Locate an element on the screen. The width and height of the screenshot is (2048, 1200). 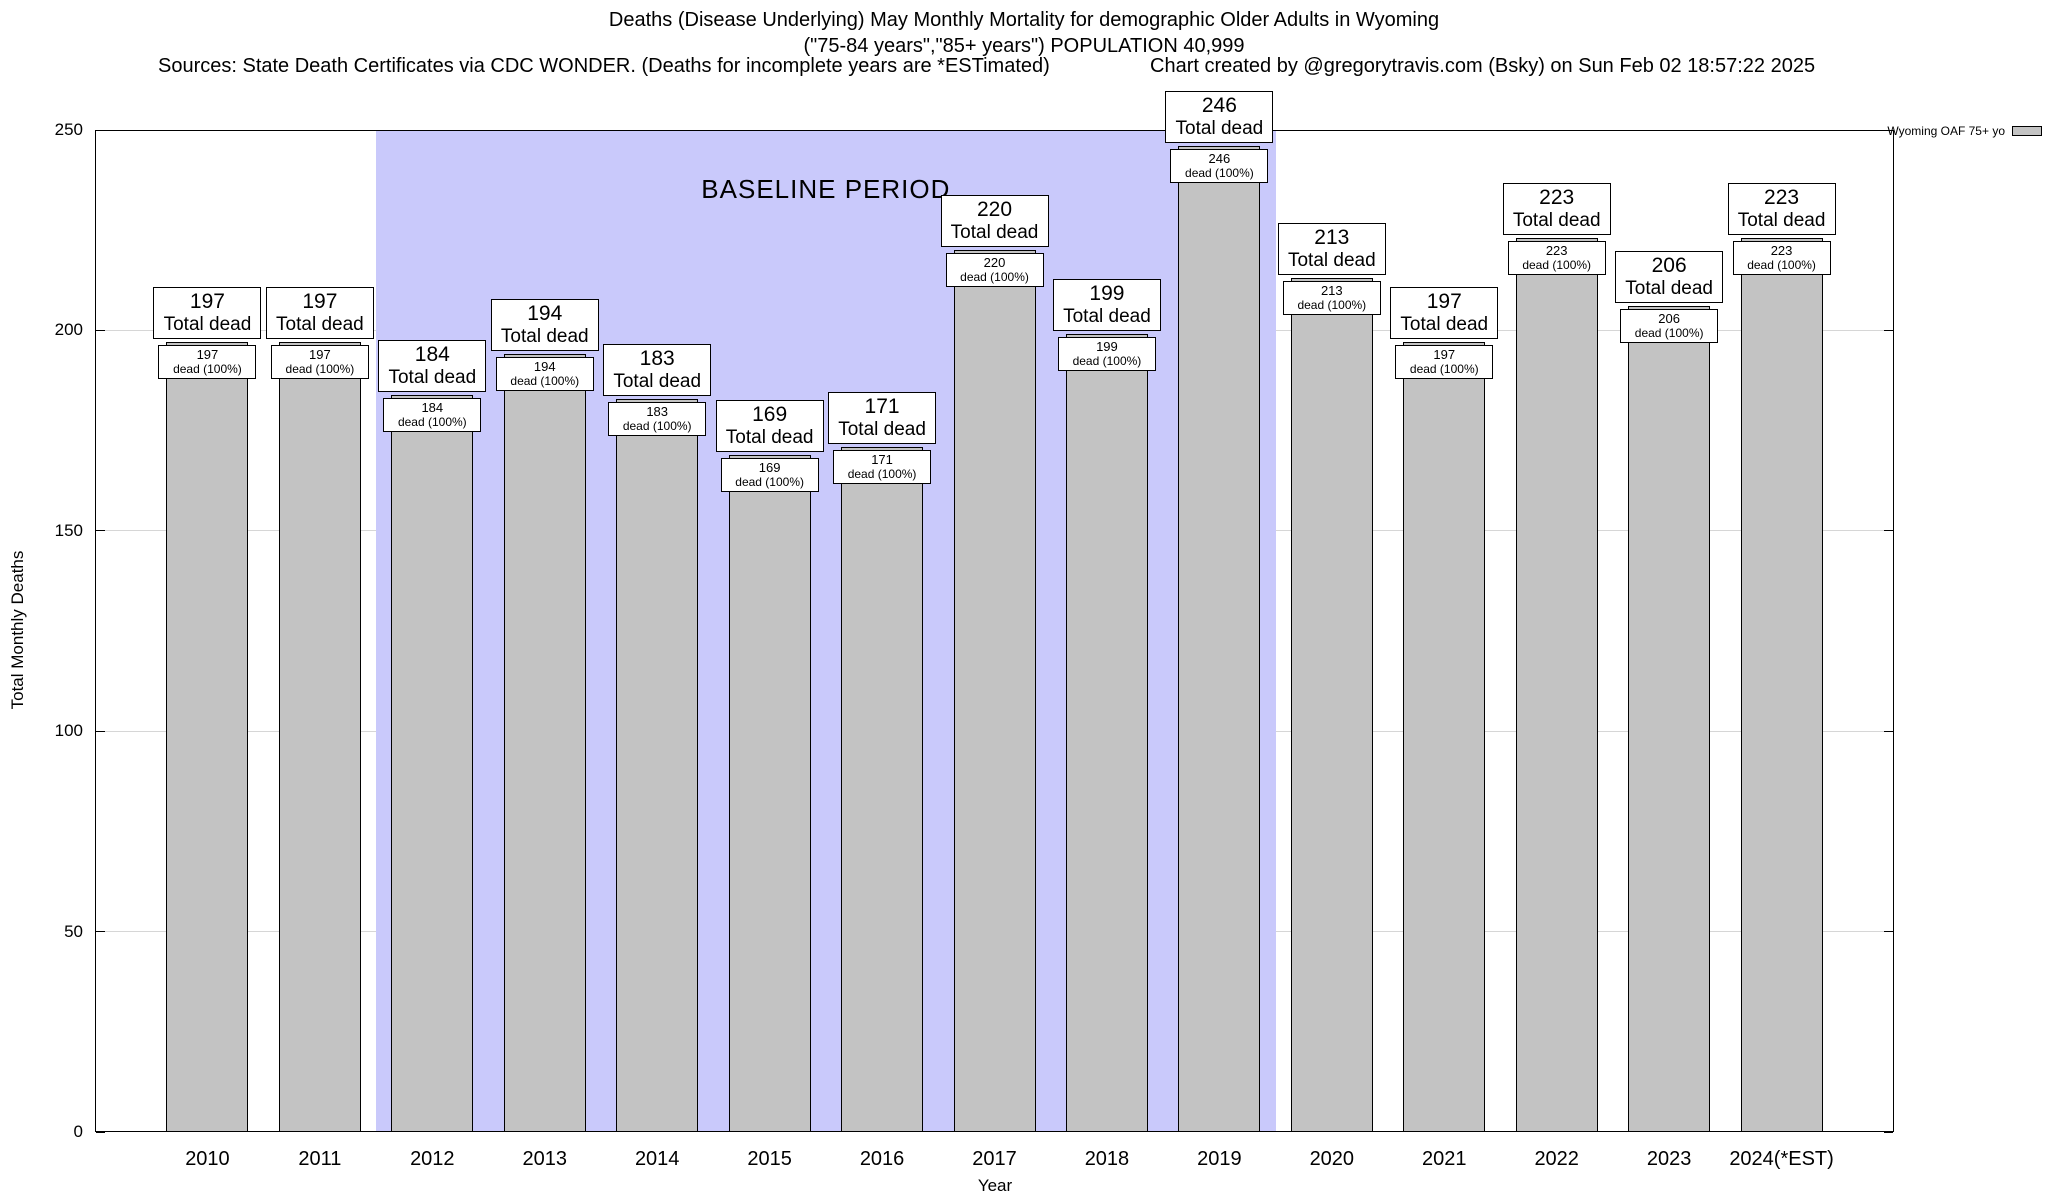
x-tick-label: 2011 is located at coordinates (320, 1159).